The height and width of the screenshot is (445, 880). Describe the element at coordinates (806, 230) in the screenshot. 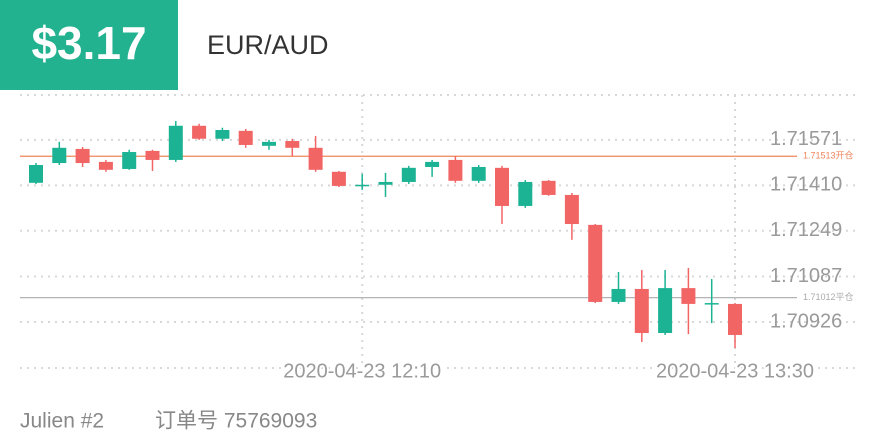

I see `y-tick-label: 1.71249` at that location.